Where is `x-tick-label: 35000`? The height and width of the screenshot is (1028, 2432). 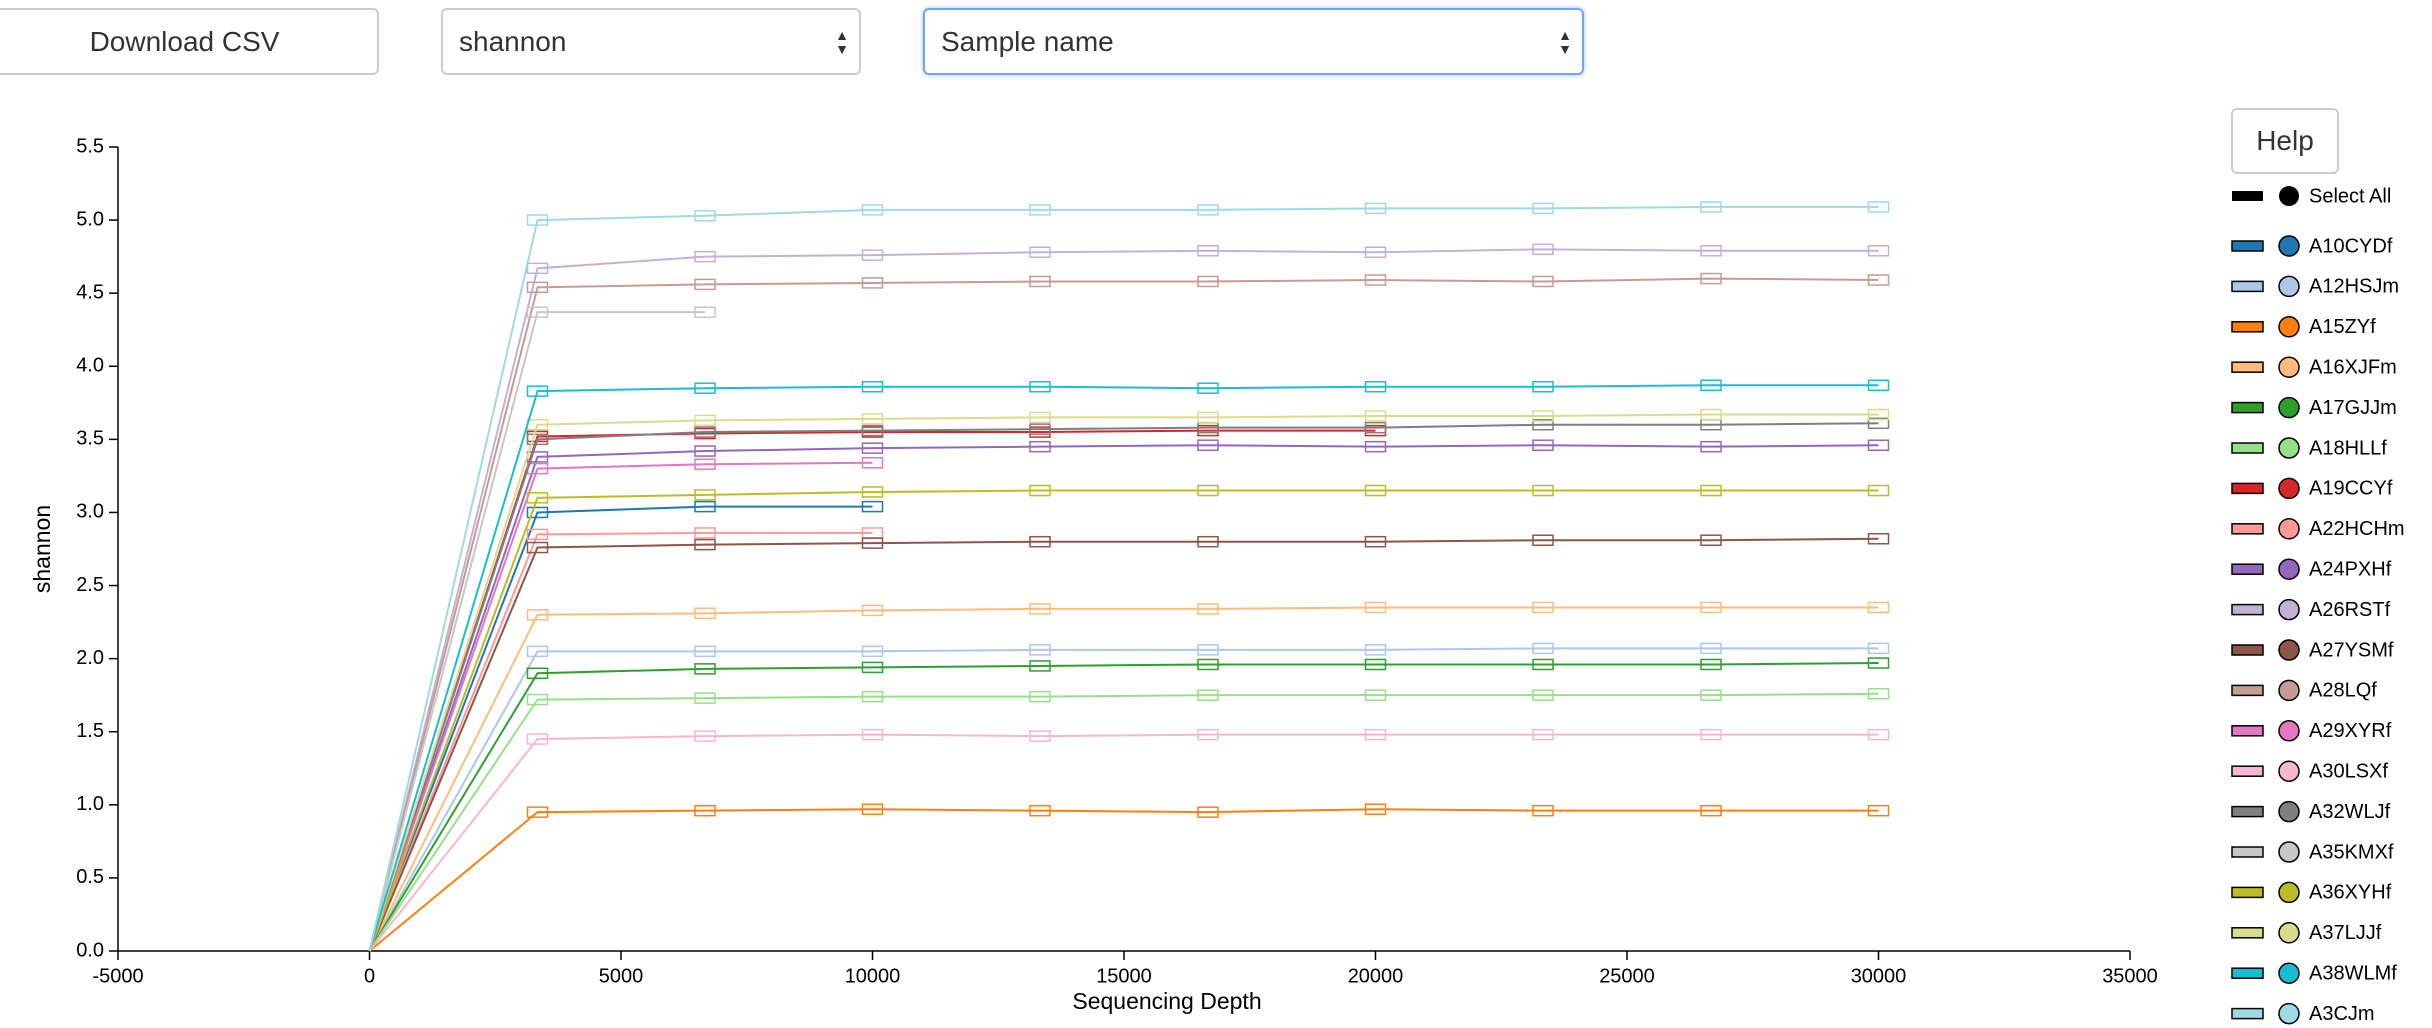
x-tick-label: 35000 is located at coordinates (2130, 976).